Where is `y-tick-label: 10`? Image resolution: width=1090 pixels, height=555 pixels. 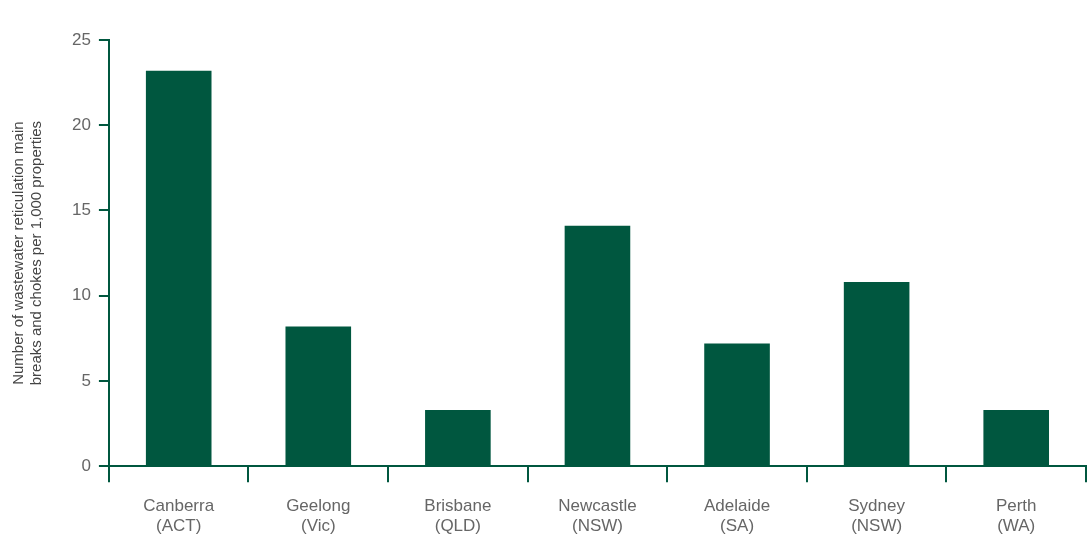 y-tick-label: 10 is located at coordinates (81, 295).